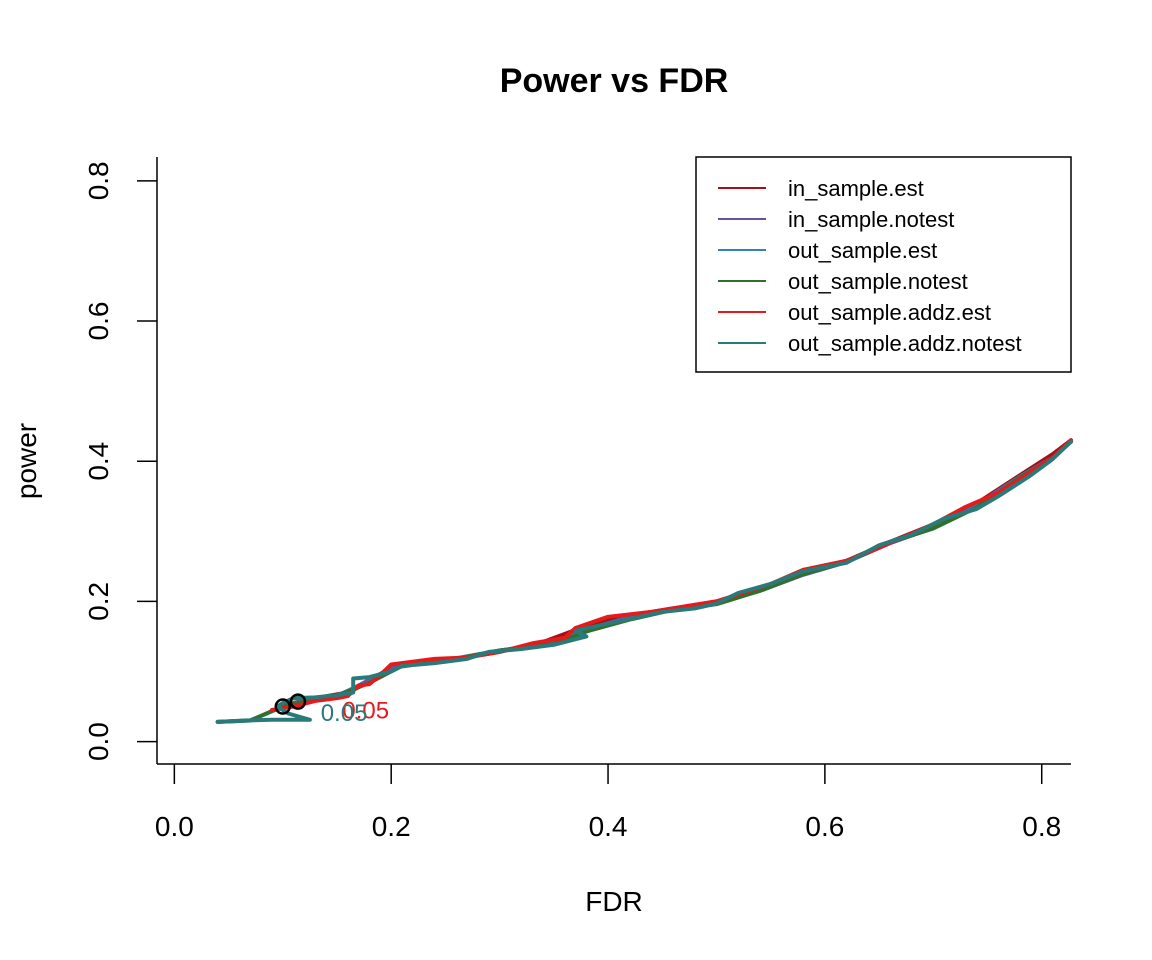 Image resolution: width=1152 pixels, height=960 pixels. What do you see at coordinates (614, 81) in the screenshot?
I see `chart-title: Power vs FDR` at bounding box center [614, 81].